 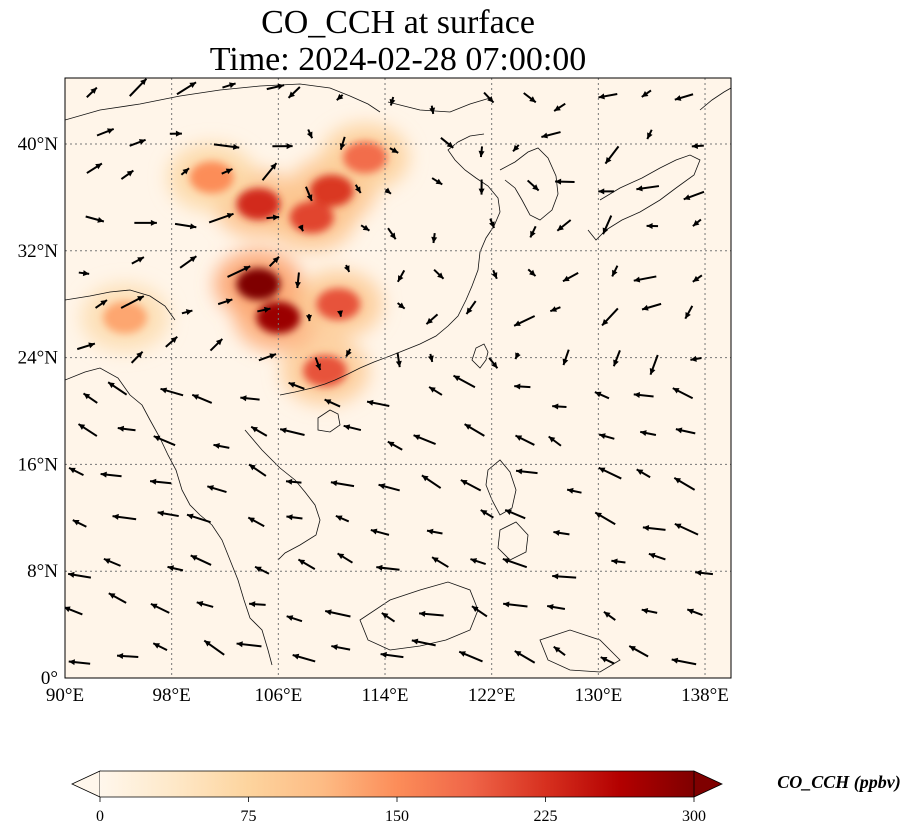 I want to click on chart-title: CO_CCH at surface, so click(x=398, y=22).